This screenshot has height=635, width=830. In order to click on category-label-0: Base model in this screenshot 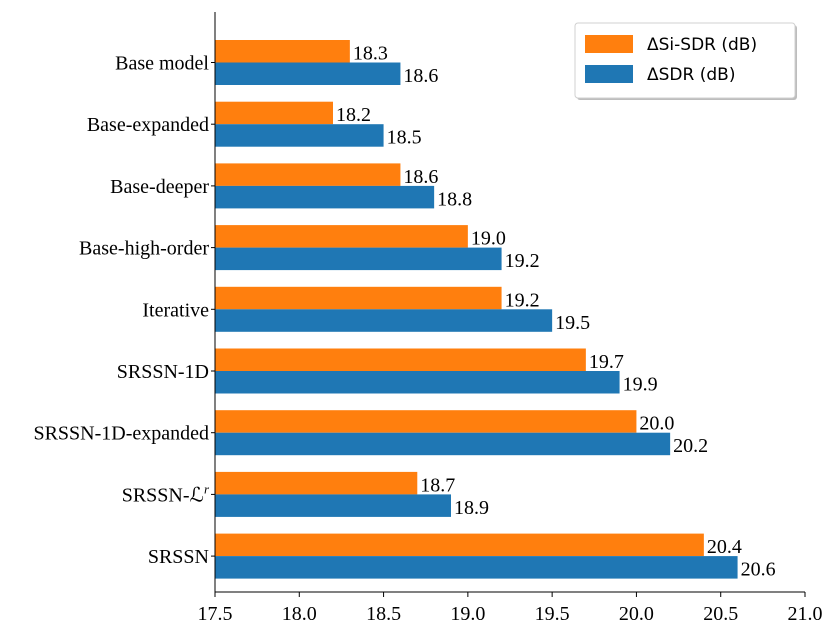, I will do `click(162, 64)`.